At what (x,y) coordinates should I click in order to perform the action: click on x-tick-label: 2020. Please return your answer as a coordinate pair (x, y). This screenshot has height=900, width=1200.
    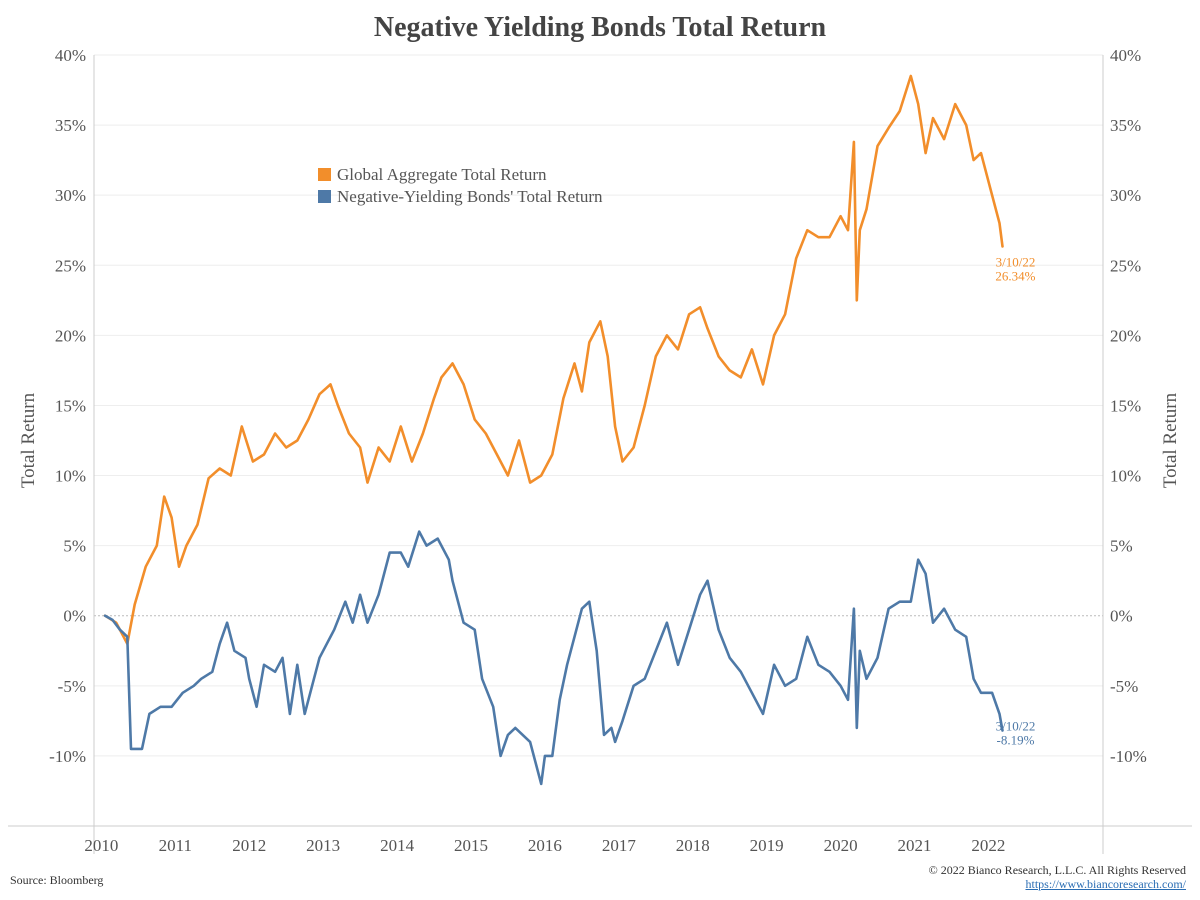
    Looking at the image, I should click on (841, 845).